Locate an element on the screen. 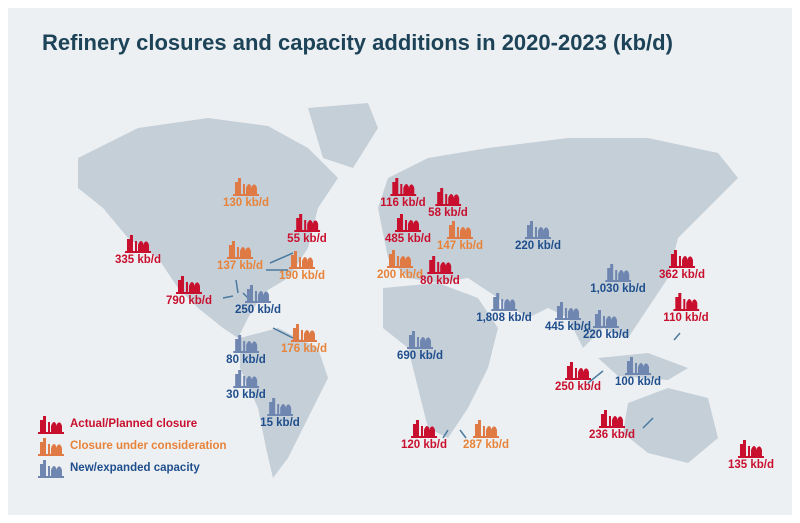  capacity-label: 110 kb/d is located at coordinates (686, 318).